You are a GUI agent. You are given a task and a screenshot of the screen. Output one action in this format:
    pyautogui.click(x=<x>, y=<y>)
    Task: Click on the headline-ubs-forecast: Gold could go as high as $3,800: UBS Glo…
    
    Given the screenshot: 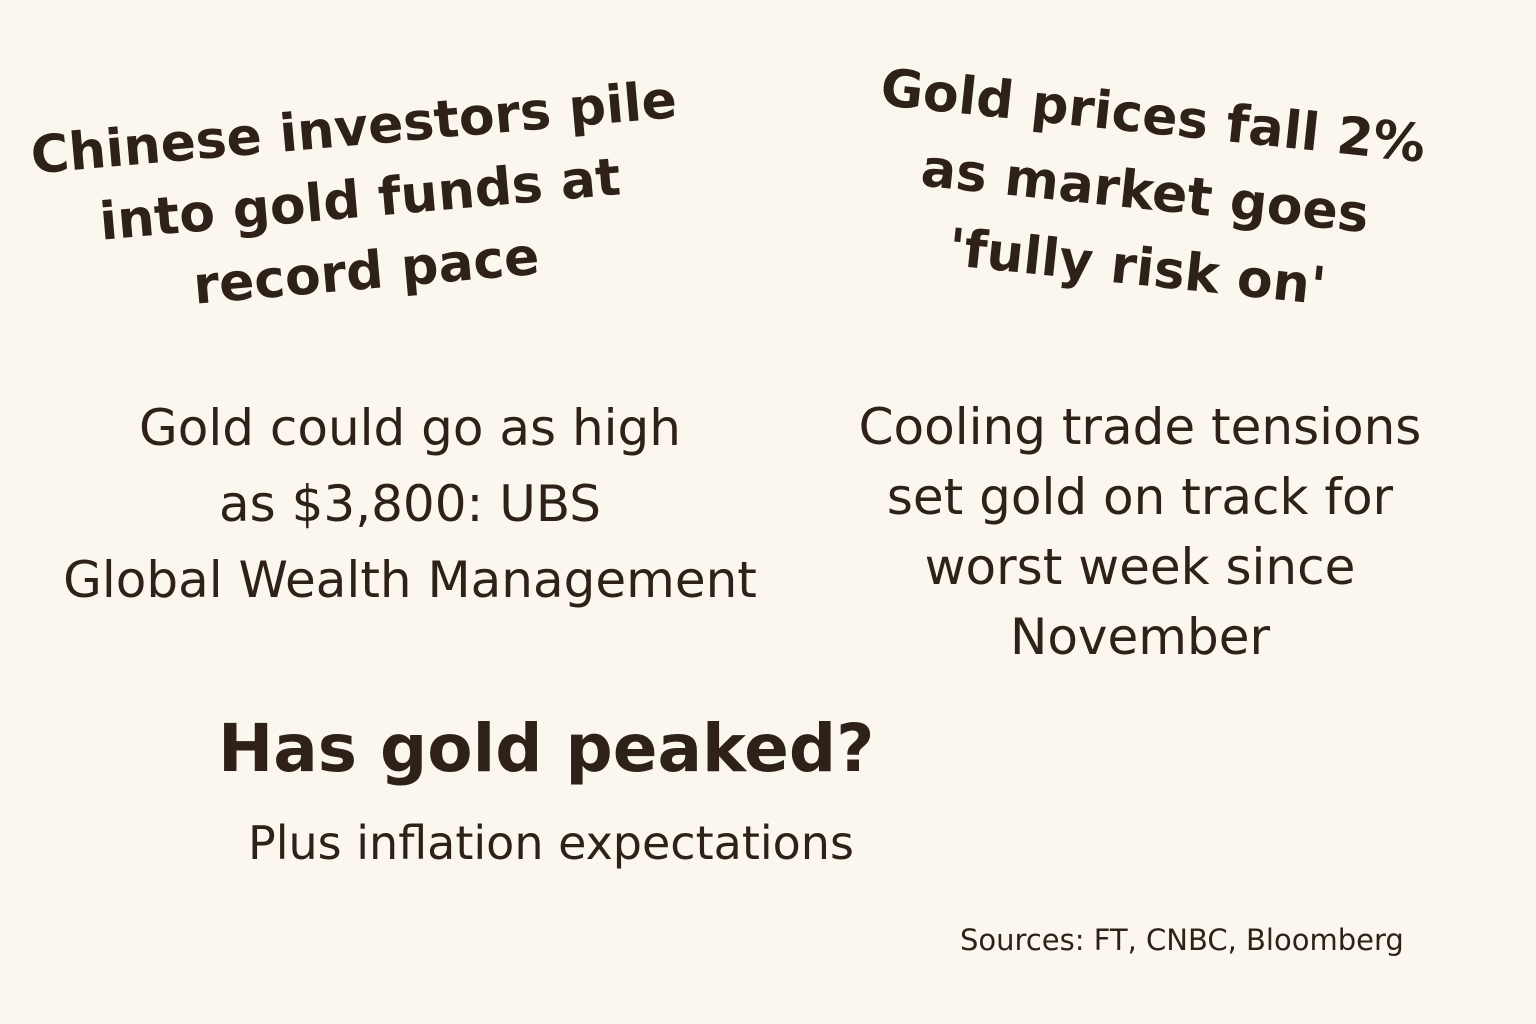 What is the action you would take?
    pyautogui.click(x=410, y=504)
    